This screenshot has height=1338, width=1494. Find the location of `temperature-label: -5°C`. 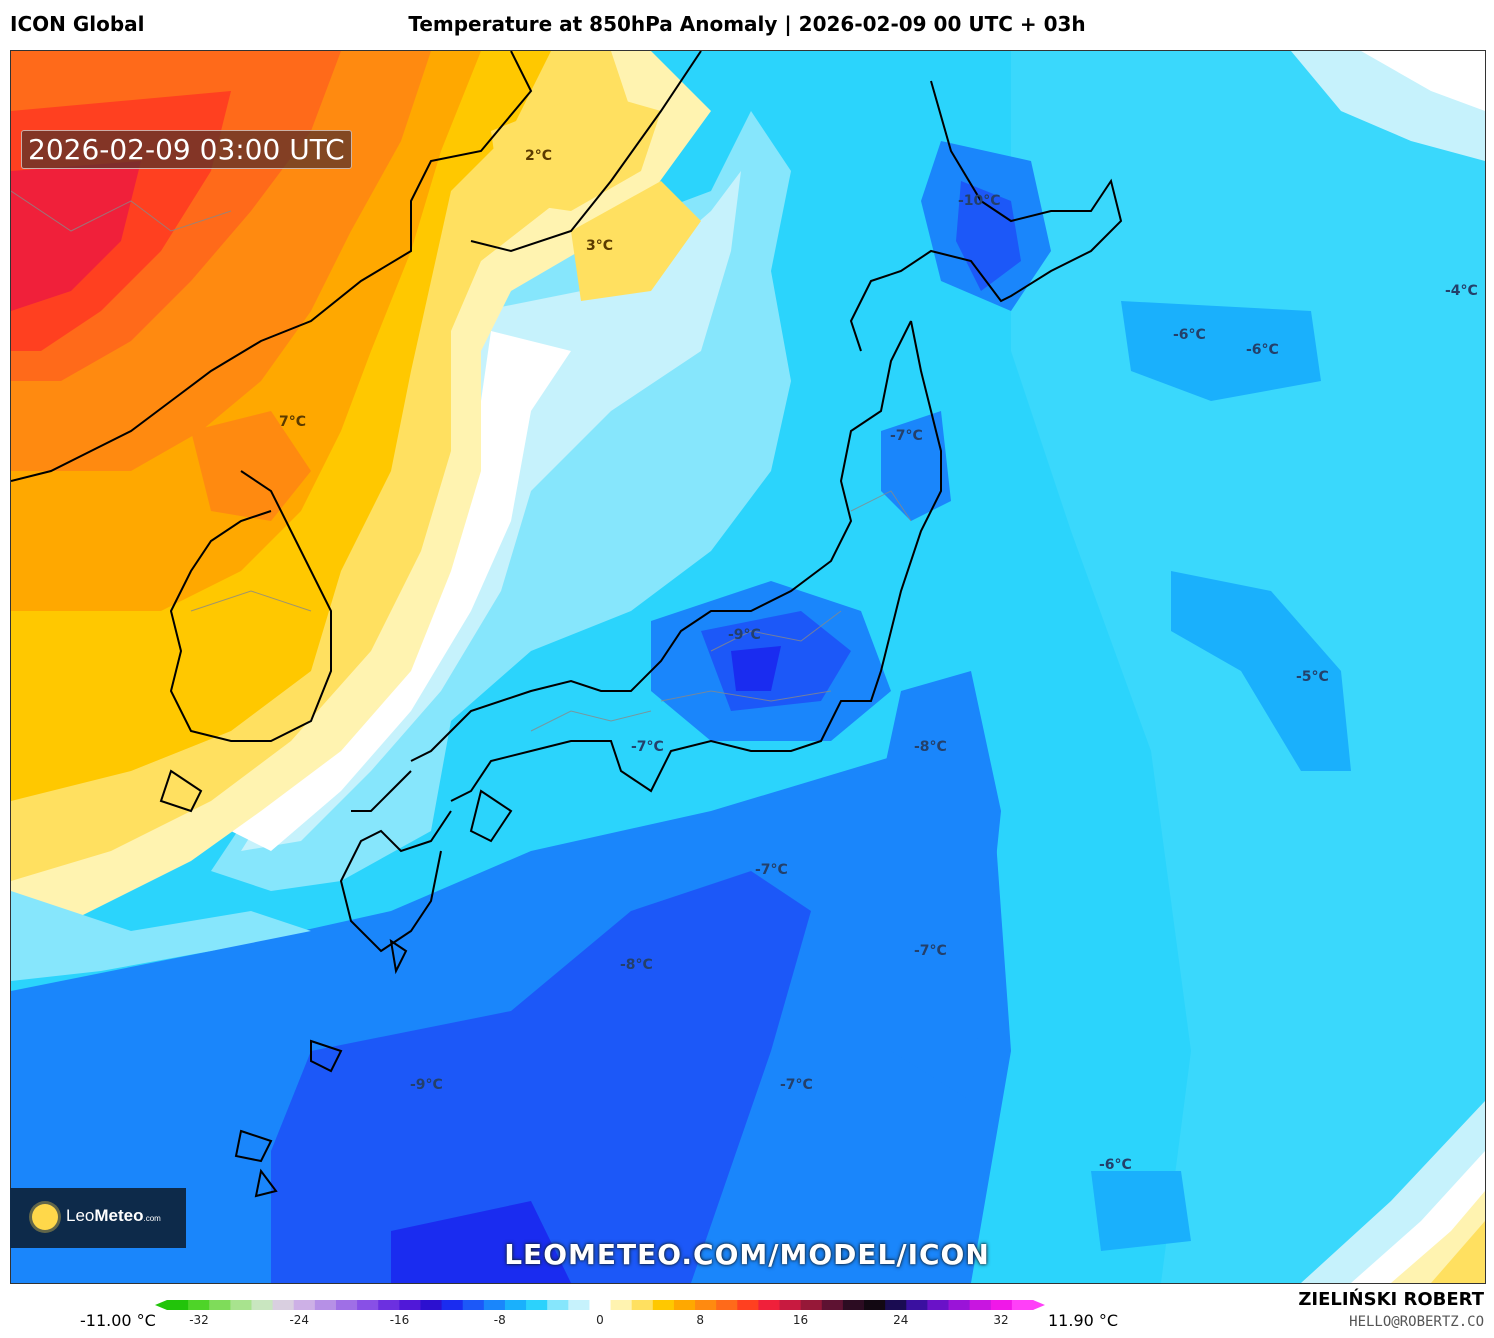

temperature-label: -5°C is located at coordinates (1312, 677).